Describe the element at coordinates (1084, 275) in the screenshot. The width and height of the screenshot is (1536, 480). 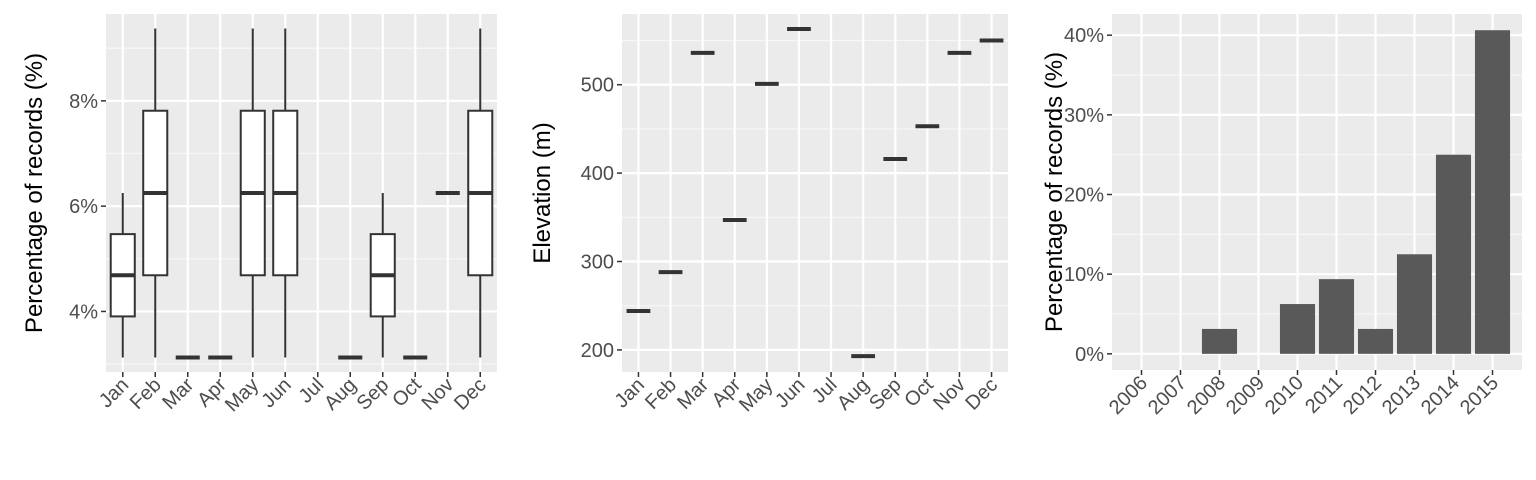
I see `y-tick-label: 10%` at that location.